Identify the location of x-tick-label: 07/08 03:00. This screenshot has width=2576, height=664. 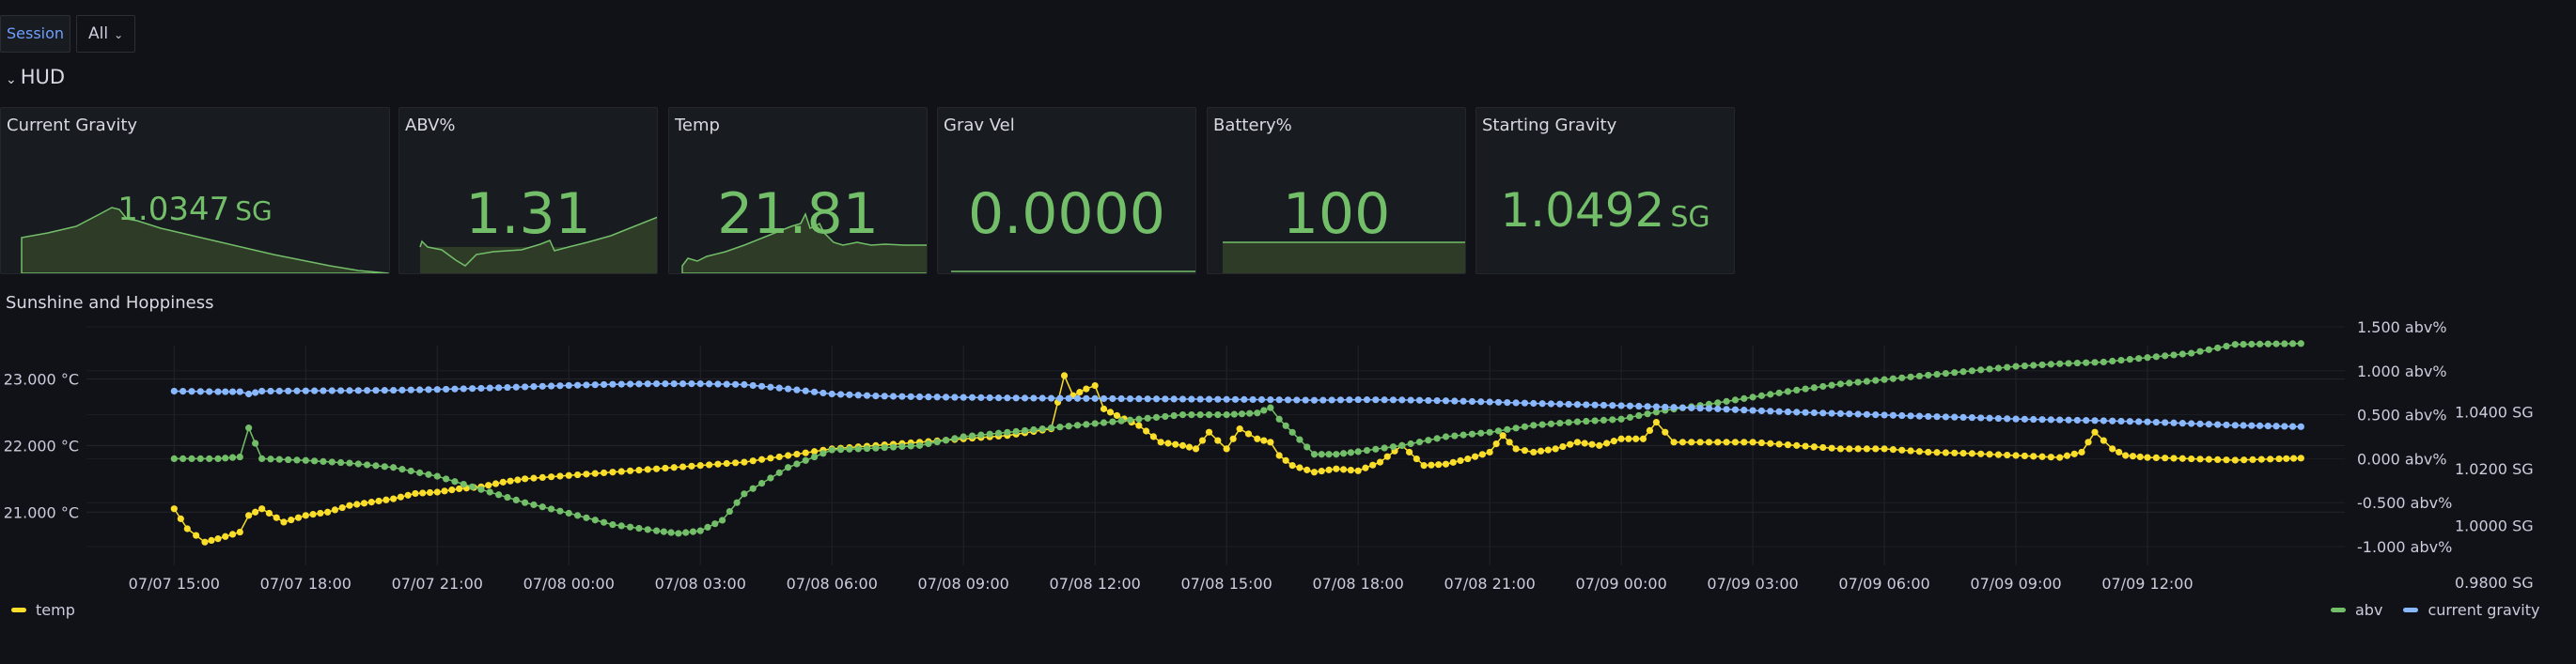
(700, 584).